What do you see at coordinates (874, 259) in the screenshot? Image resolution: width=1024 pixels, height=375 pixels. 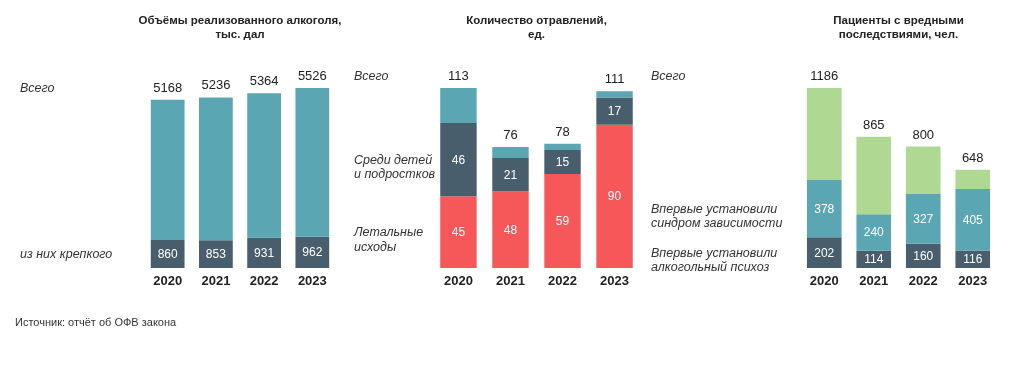 I see `data-label: 114` at bounding box center [874, 259].